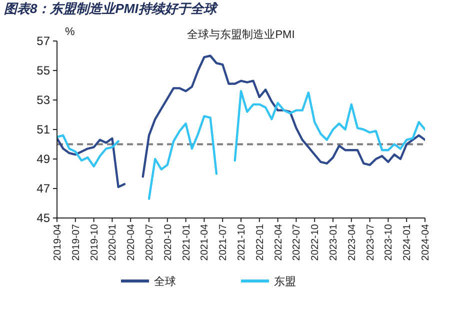 The image size is (461, 320). What do you see at coordinates (389, 242) in the screenshot?
I see `x-tick-label: 2023-10` at bounding box center [389, 242].